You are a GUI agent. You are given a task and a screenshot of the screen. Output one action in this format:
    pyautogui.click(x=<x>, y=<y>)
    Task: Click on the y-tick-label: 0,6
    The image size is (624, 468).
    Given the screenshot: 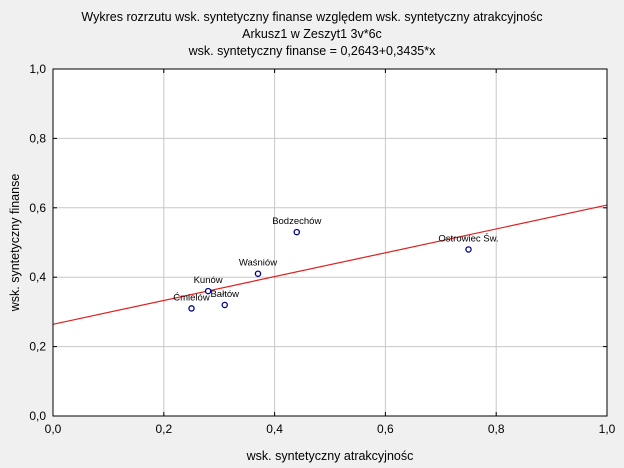 What is the action you would take?
    pyautogui.click(x=37, y=208)
    